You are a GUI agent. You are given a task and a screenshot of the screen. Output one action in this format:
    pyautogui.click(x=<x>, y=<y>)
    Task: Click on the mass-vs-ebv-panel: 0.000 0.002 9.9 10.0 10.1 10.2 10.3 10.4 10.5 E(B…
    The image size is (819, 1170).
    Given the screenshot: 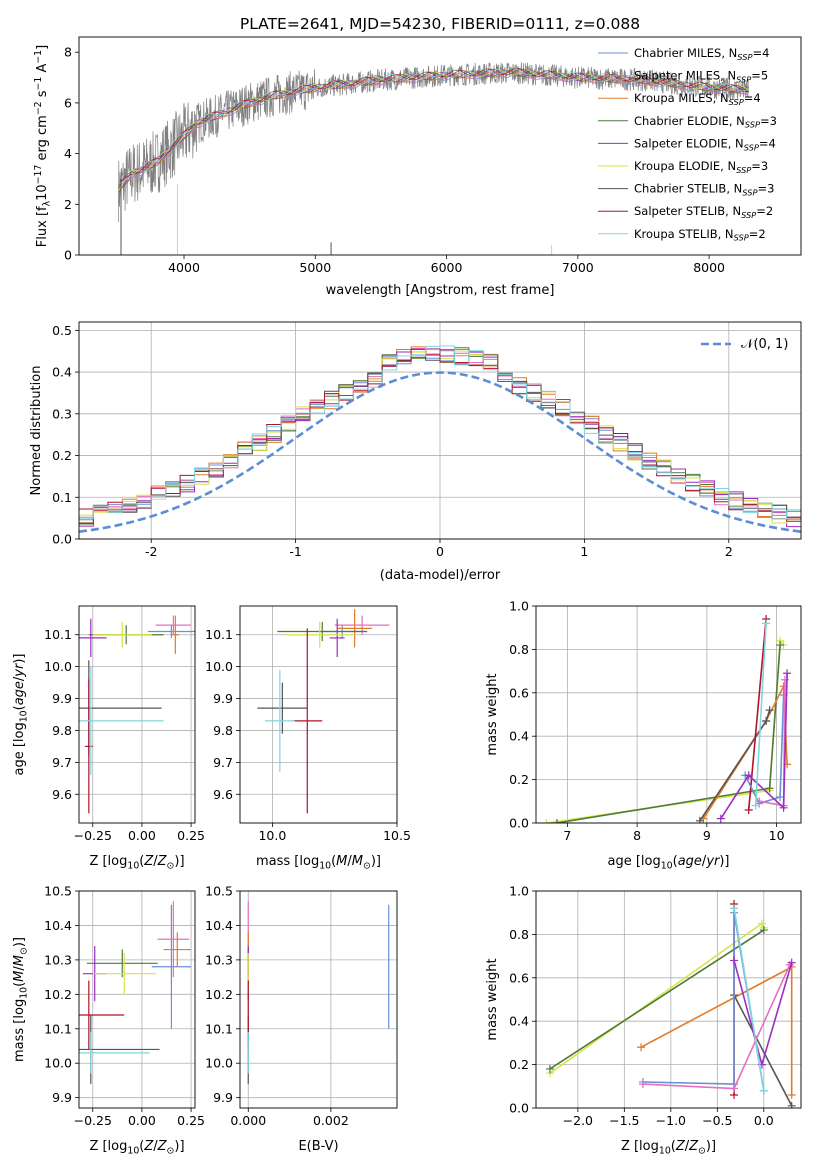 What is the action you would take?
    pyautogui.click(x=301, y=1019)
    